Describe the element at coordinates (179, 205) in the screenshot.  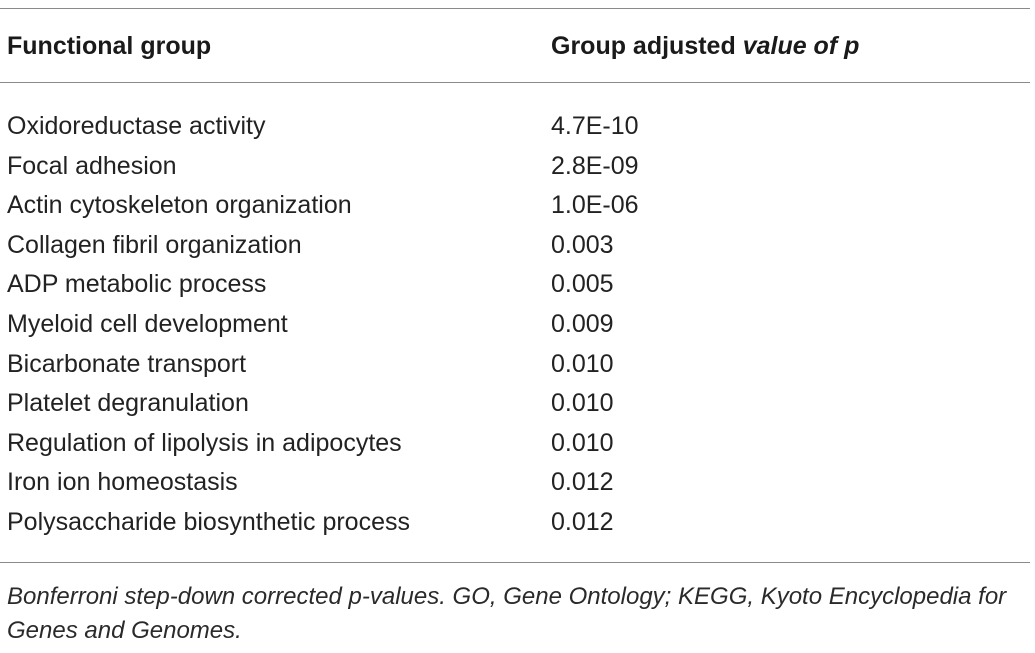
I see `cell-functional-group: Actin cytoskeleton organization` at that location.